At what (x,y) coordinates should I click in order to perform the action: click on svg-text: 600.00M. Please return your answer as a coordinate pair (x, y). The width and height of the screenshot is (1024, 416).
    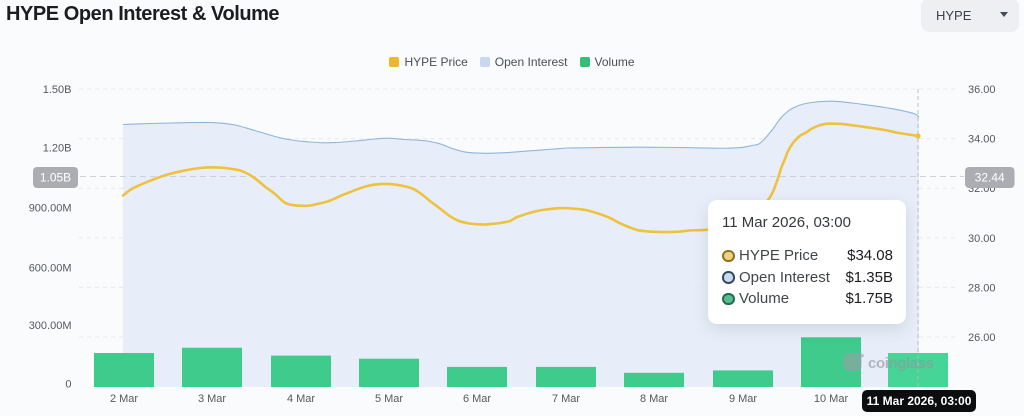
    Looking at the image, I should click on (50, 269).